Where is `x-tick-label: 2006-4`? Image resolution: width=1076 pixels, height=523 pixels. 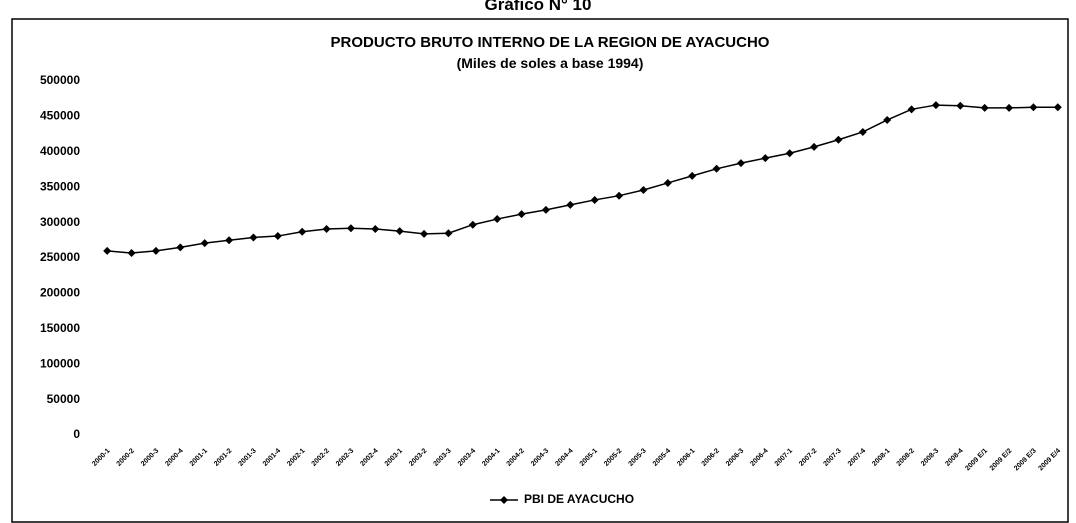 x-tick-label: 2006-4 is located at coordinates (759, 457).